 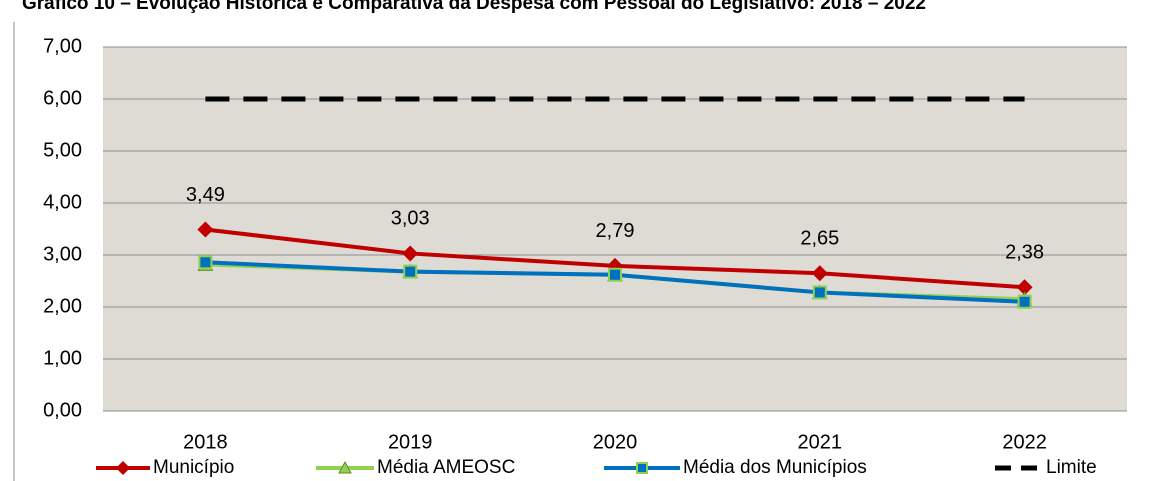 What do you see at coordinates (446, 467) in the screenshot?
I see `legend-label: Média AMEOSC` at bounding box center [446, 467].